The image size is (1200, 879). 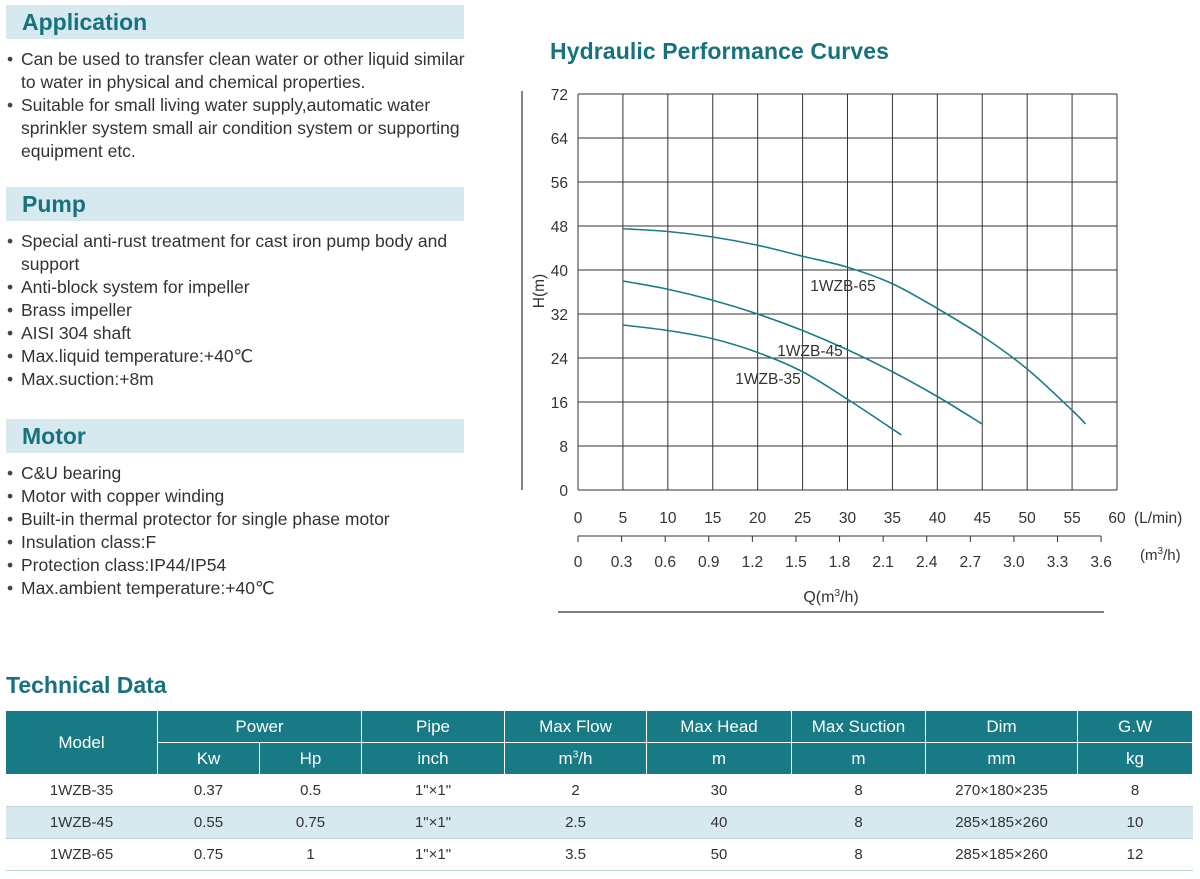 What do you see at coordinates (81, 822) in the screenshot?
I see `cell-model: 1WZB-45` at bounding box center [81, 822].